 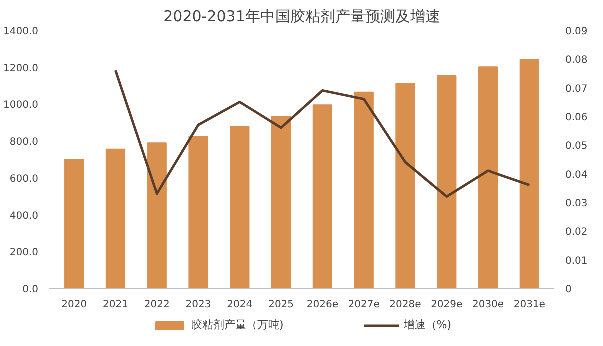 I want to click on y2-tick-label: 0.09, so click(x=577, y=32).